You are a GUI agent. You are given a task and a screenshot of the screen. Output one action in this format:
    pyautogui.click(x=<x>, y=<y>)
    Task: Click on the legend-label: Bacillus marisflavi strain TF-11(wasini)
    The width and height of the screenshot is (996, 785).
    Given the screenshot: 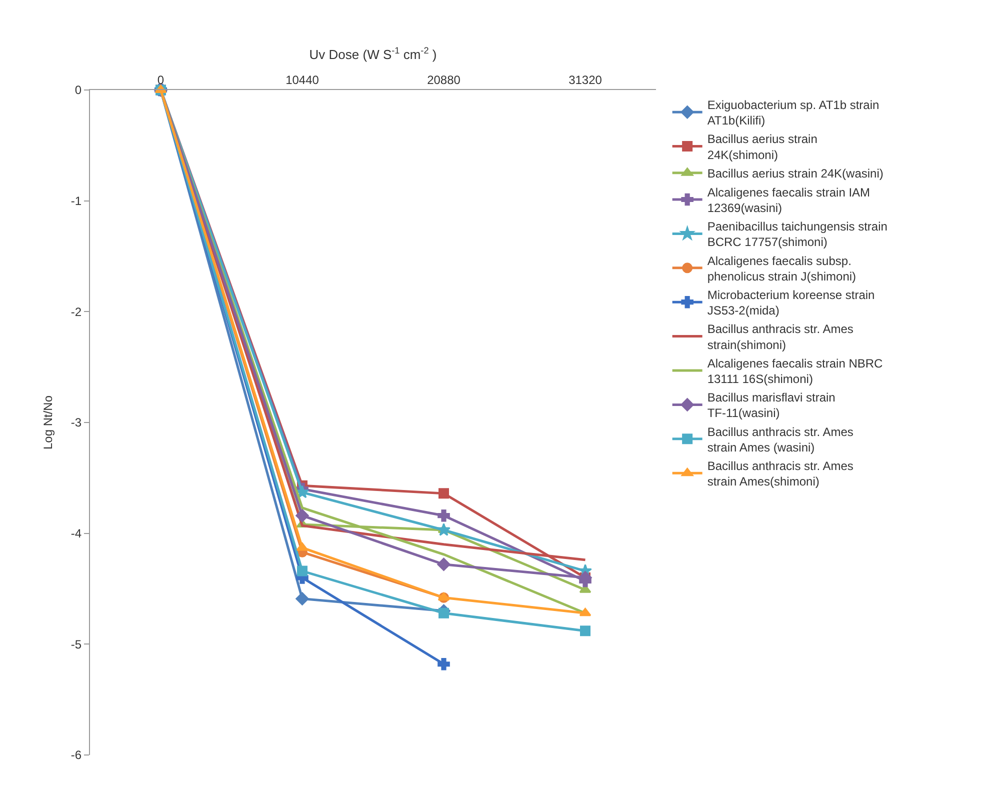 What is the action you would take?
    pyautogui.click(x=771, y=405)
    